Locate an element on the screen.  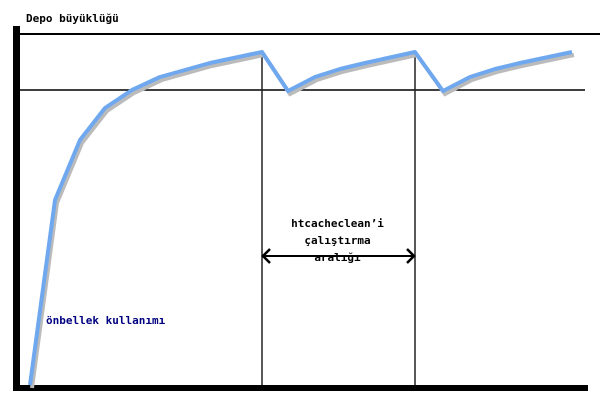
interval-label-line: çalıştırma is located at coordinates (337, 240).